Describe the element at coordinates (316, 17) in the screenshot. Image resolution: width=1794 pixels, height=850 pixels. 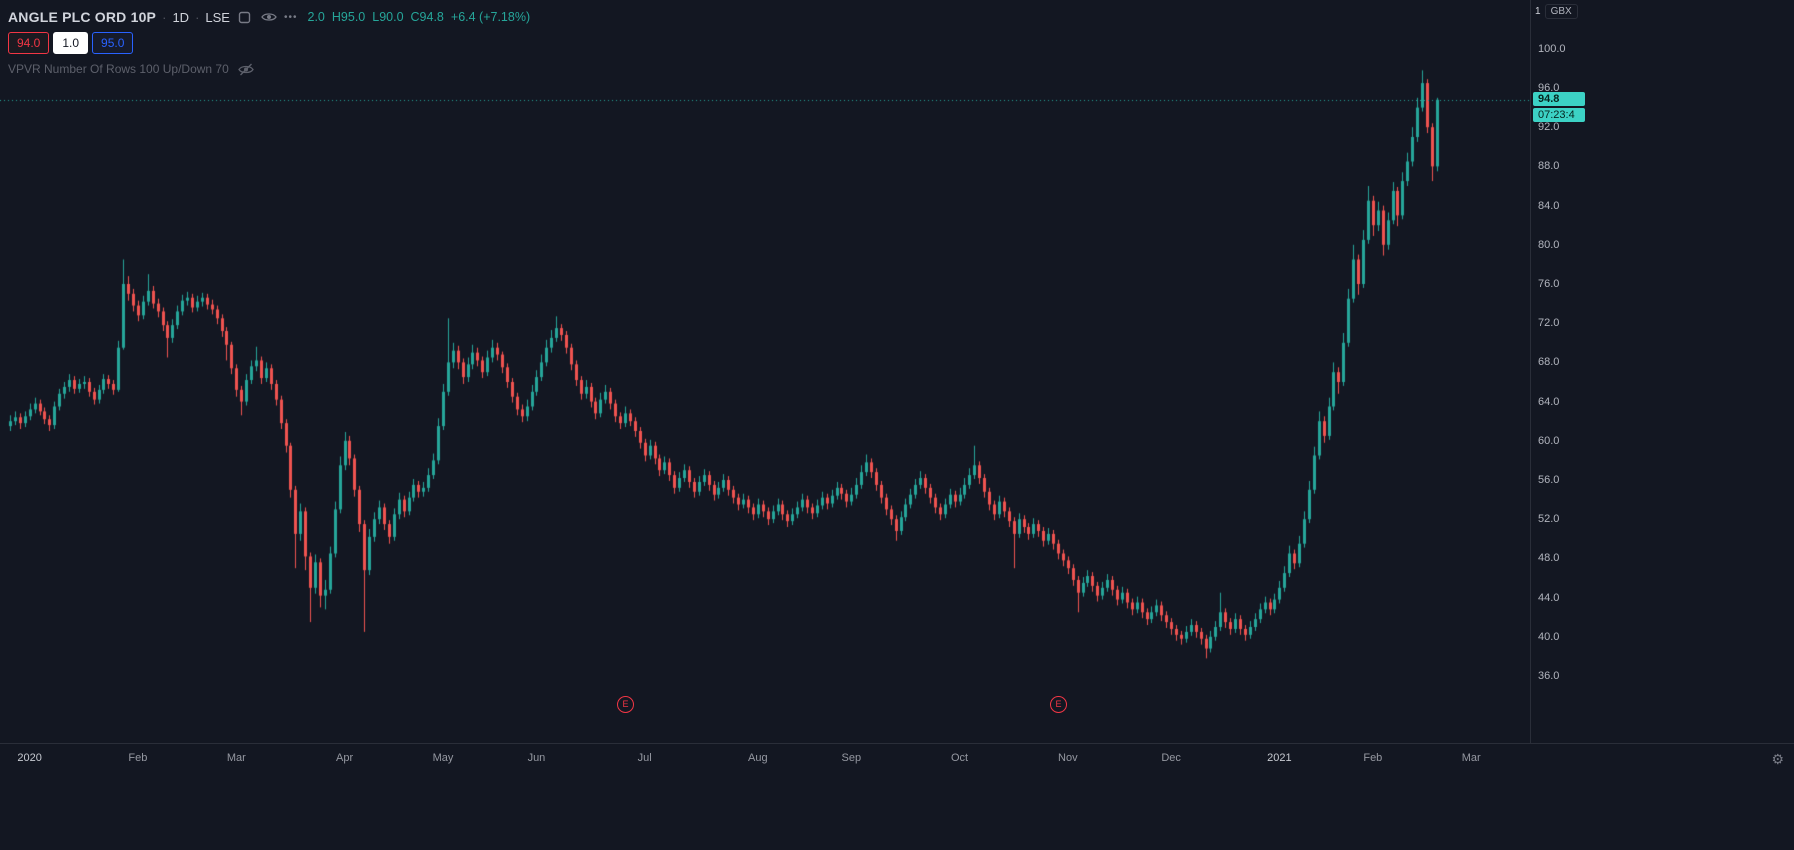
I see `quote-value: 2.0` at that location.